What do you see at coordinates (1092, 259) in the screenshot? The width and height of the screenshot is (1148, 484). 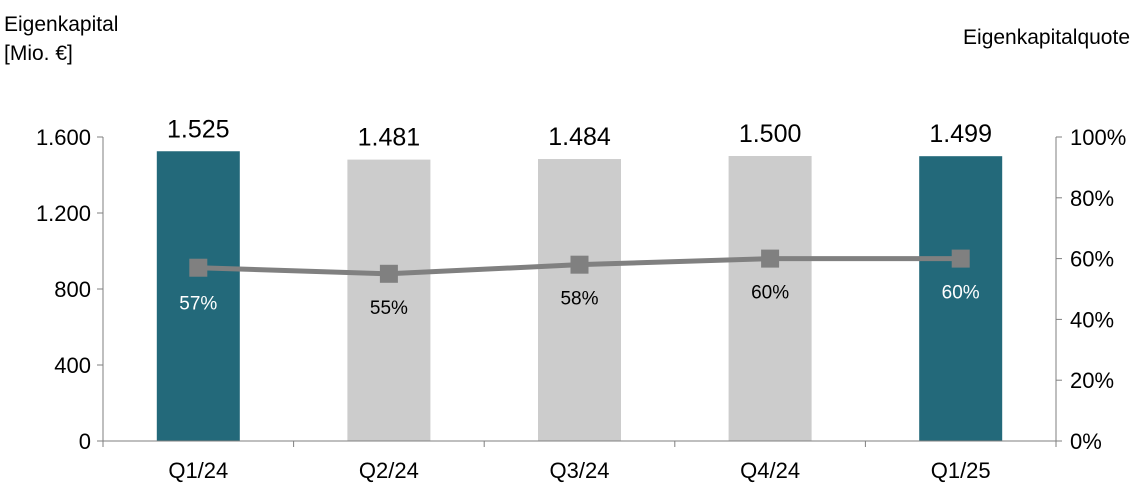 I see `right-axis-tick-label: 60%` at bounding box center [1092, 259].